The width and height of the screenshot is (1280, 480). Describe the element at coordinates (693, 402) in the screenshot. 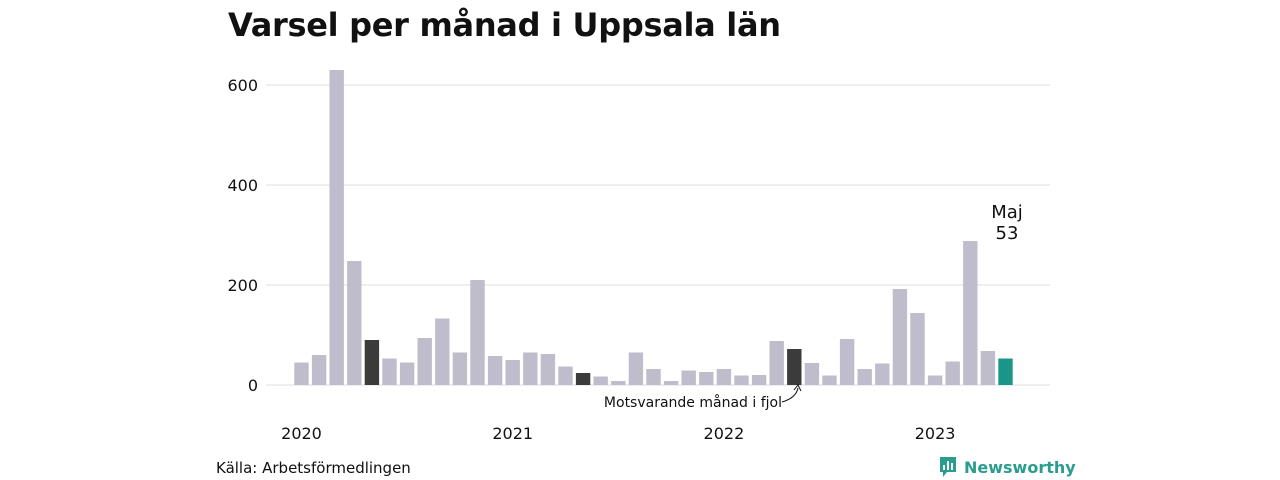

I see `same-month-annotation: Motsvarande månad i fjol` at that location.